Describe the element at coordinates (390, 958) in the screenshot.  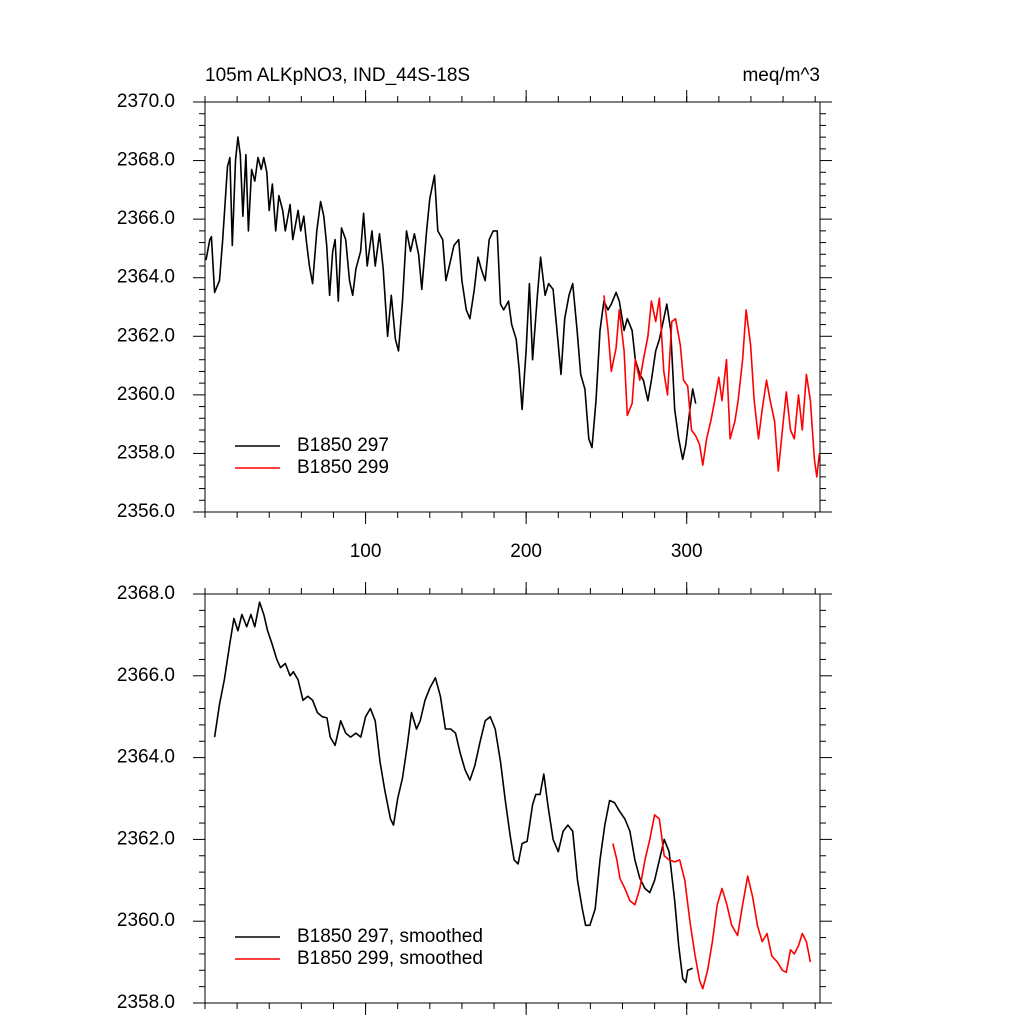
I see `legend-label: B1850 299, smoothed` at that location.